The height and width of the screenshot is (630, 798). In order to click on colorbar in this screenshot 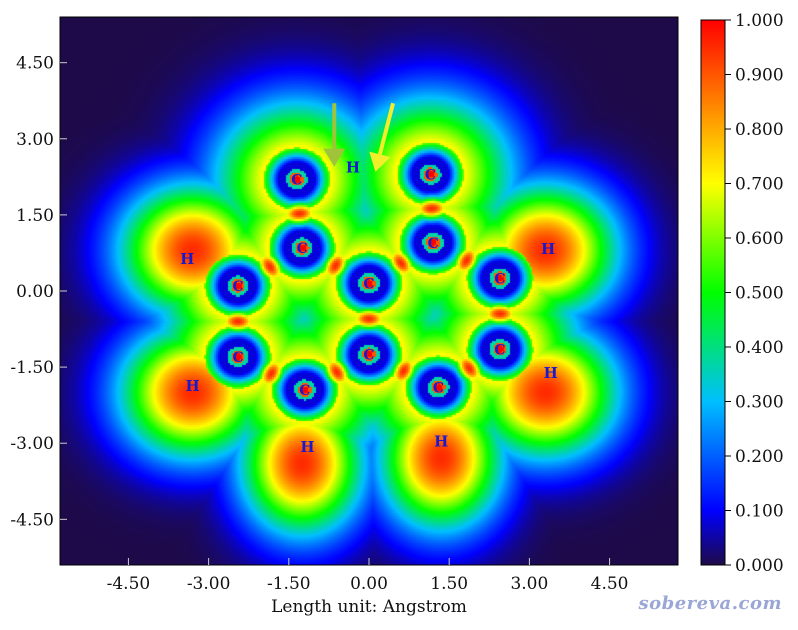, I will do `click(713, 292)`.